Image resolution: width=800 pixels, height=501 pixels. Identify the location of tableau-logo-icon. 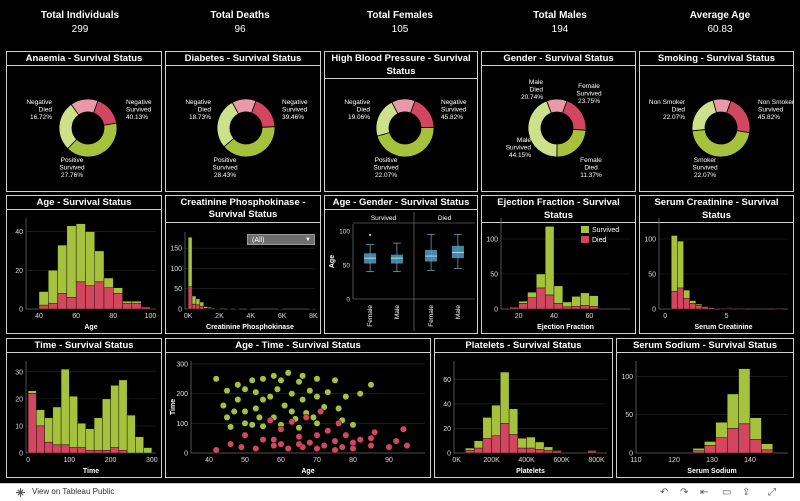
(20, 492).